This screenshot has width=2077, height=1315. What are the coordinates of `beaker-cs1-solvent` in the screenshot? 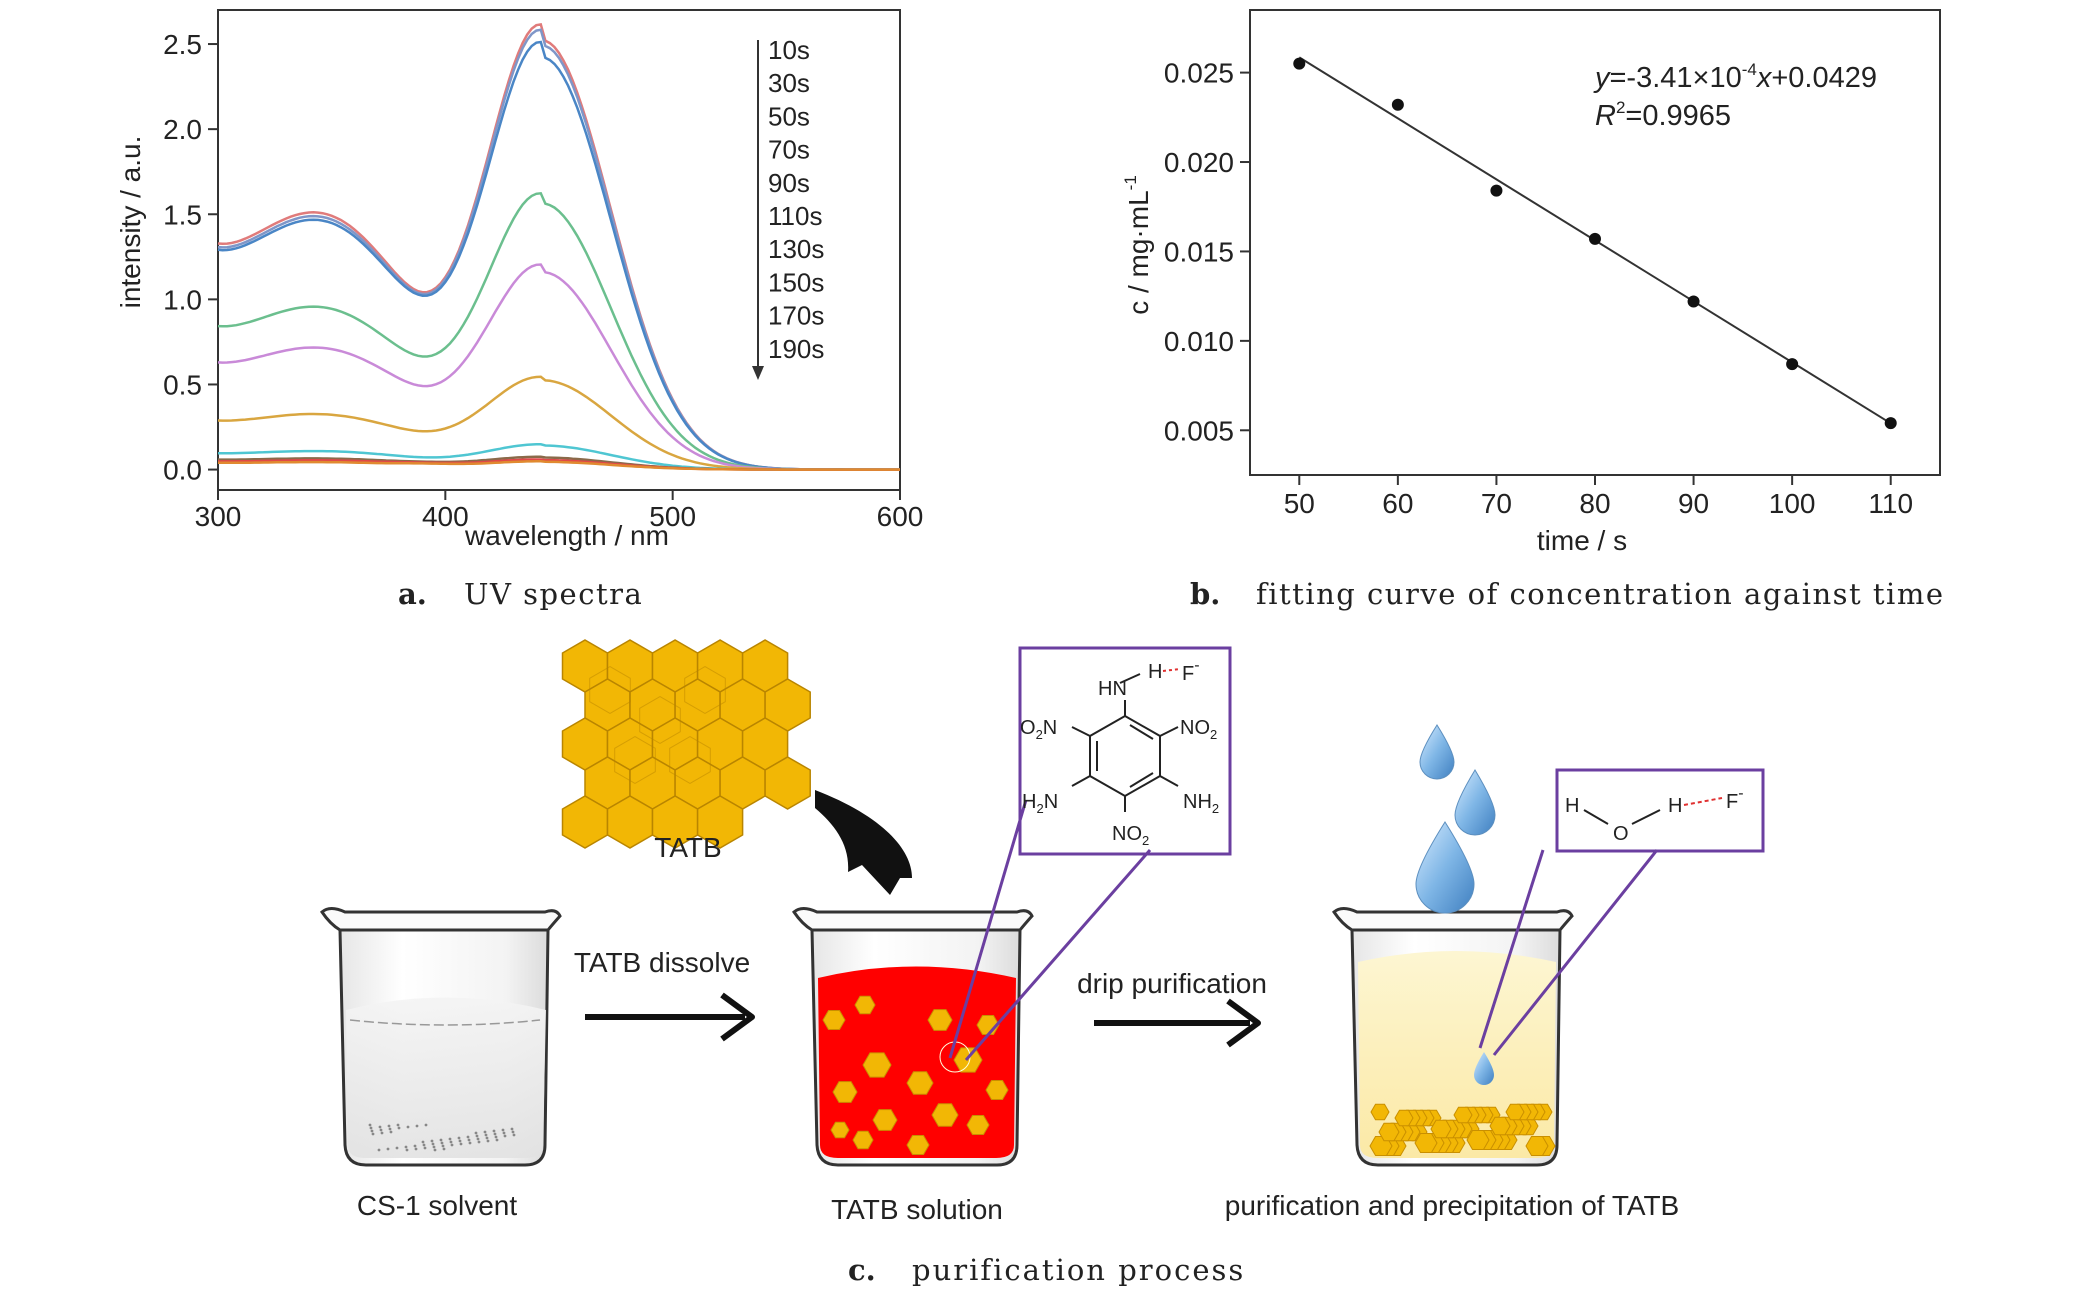 It's located at (441, 1037).